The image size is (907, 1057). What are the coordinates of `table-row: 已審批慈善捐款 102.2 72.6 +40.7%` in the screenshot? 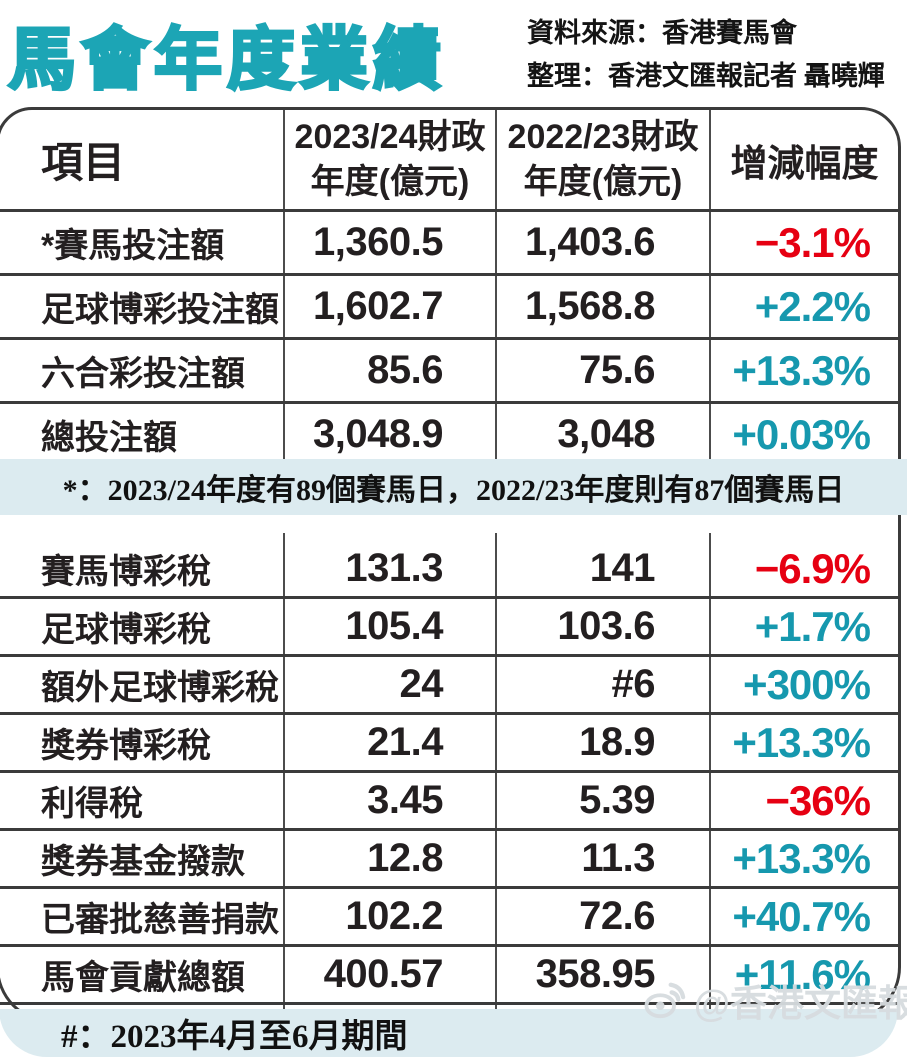 It's located at (449, 918).